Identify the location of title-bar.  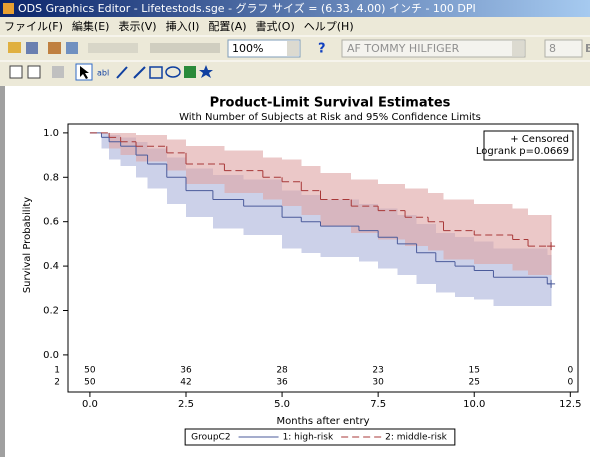
(295, 8).